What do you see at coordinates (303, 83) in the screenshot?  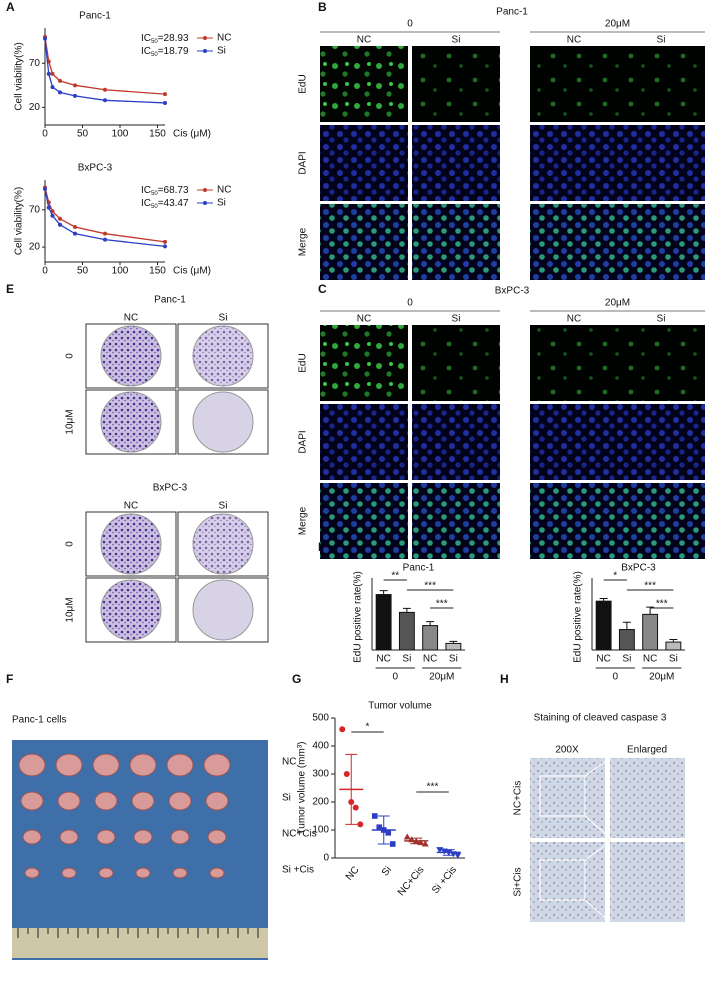 I see `row-label: EdU` at bounding box center [303, 83].